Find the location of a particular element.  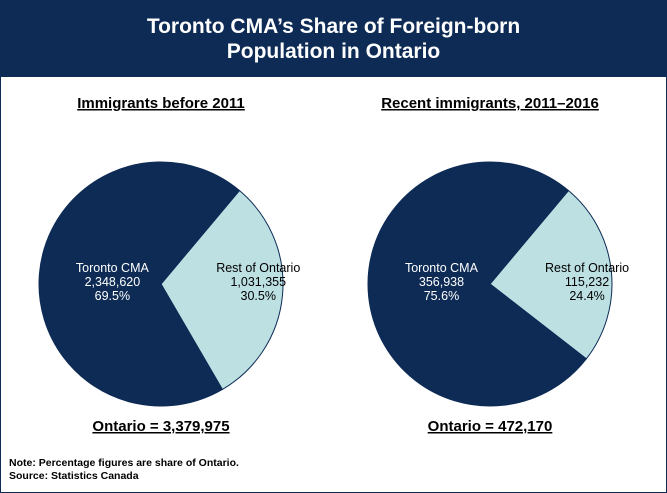

slice-percent: 24.4% is located at coordinates (586, 296).